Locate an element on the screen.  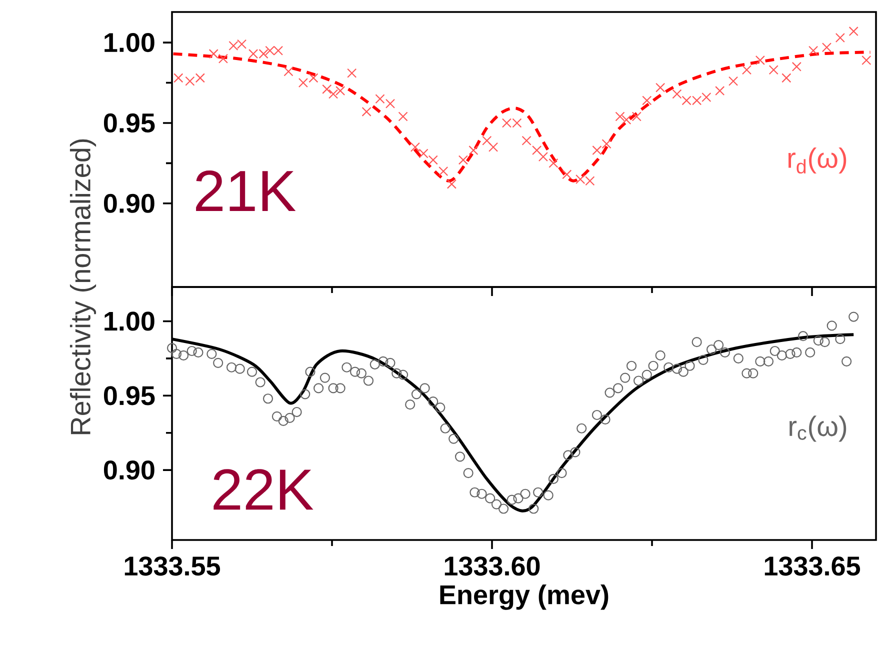
text: r$_{d}$(ω) is located at coordinates (817, 160).